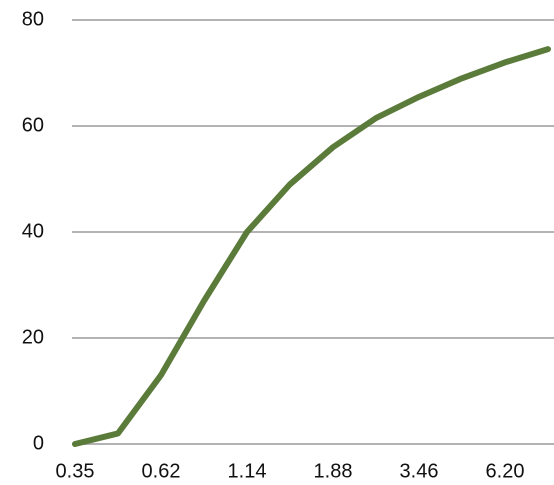  Describe the element at coordinates (75, 471) in the screenshot. I see `x-tick-label: 0.35` at that location.